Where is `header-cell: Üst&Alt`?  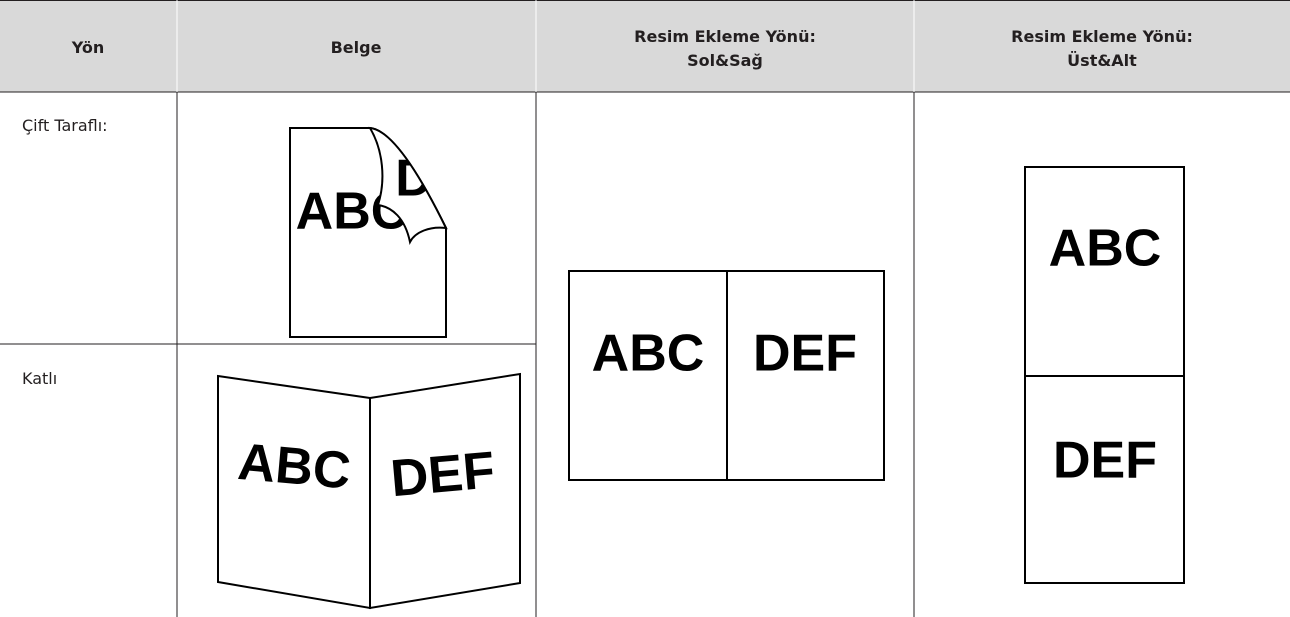 header-cell: Üst&Alt is located at coordinates (1102, 60).